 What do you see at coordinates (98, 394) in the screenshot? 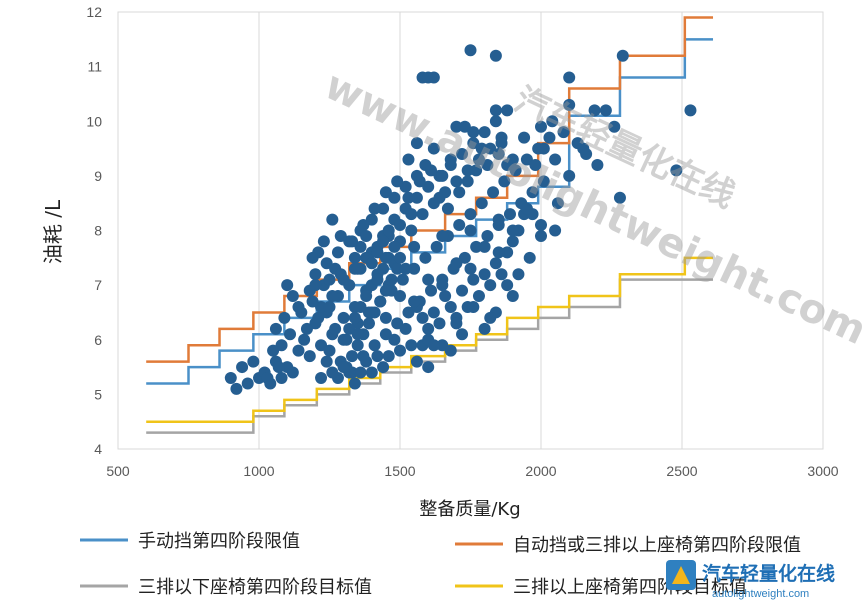
I see `y-tick-label: 5` at bounding box center [98, 394].